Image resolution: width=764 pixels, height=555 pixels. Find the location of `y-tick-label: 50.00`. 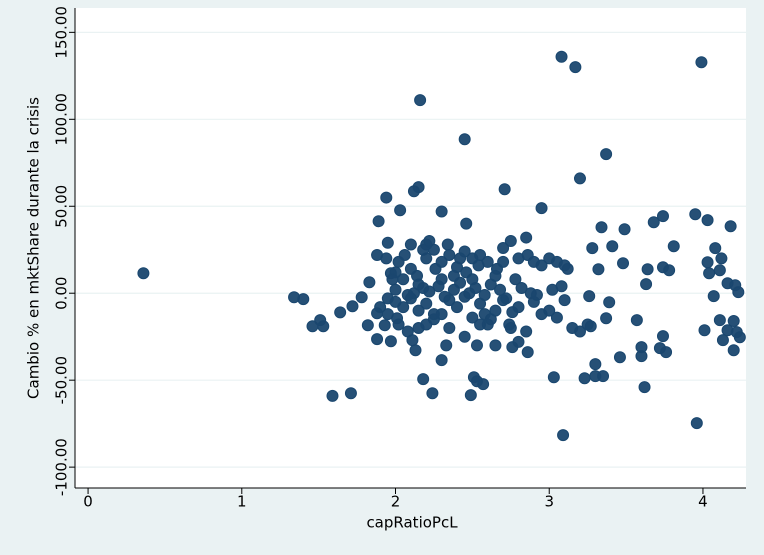

y-tick-label: 50.00 is located at coordinates (62, 206).